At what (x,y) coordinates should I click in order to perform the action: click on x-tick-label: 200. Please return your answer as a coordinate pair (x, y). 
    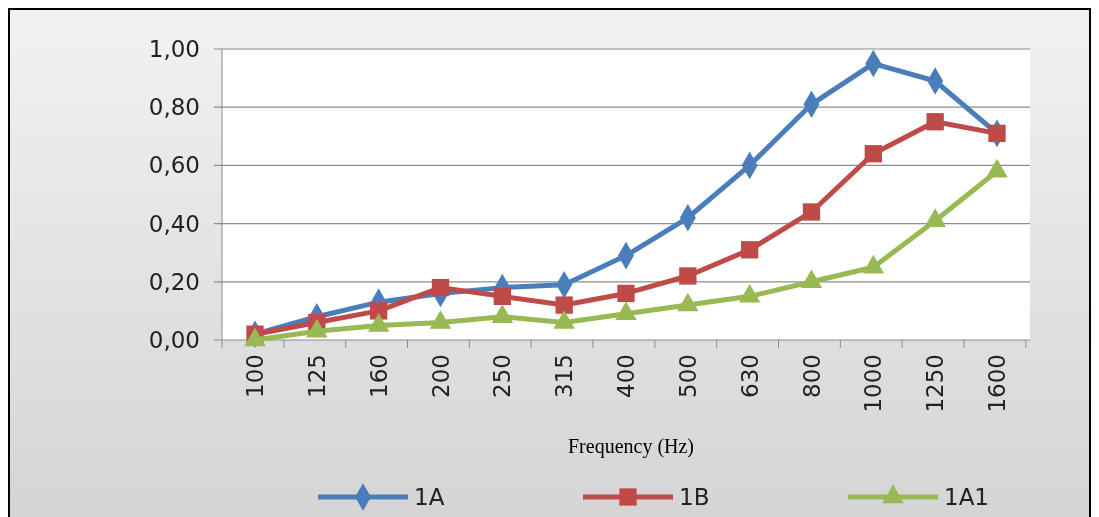
    Looking at the image, I should click on (440, 376).